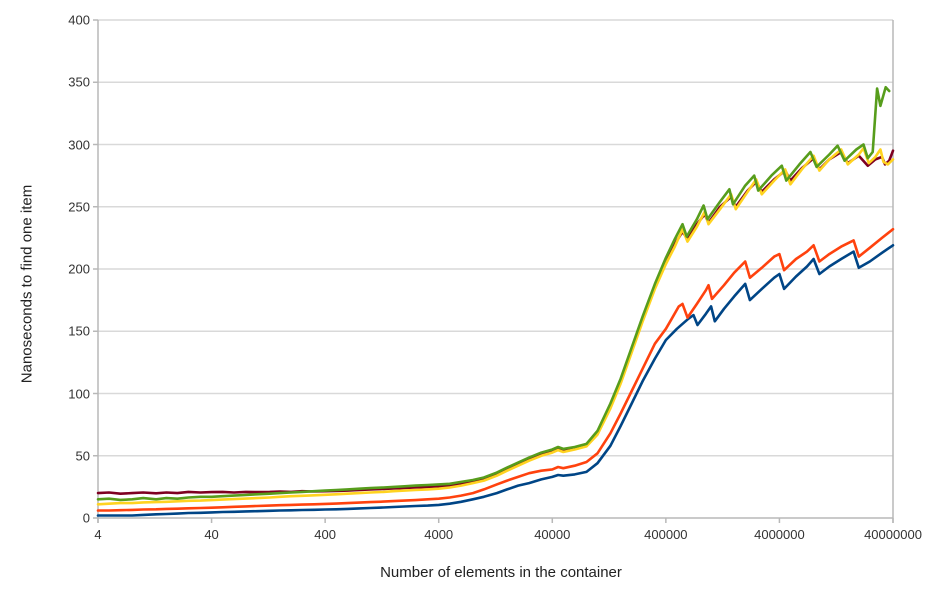  What do you see at coordinates (27, 284) in the screenshot?
I see `y-axis-title: Nanoseconds to find one item` at bounding box center [27, 284].